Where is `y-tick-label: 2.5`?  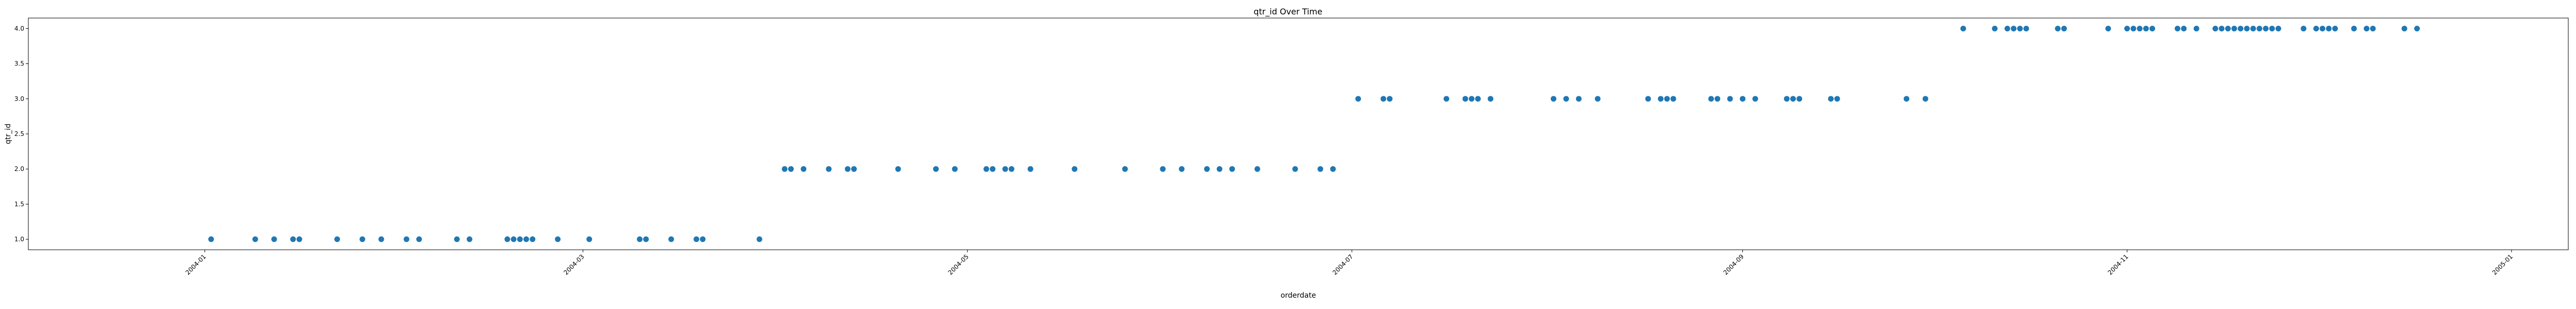
y-tick-label: 2.5 is located at coordinates (19, 134).